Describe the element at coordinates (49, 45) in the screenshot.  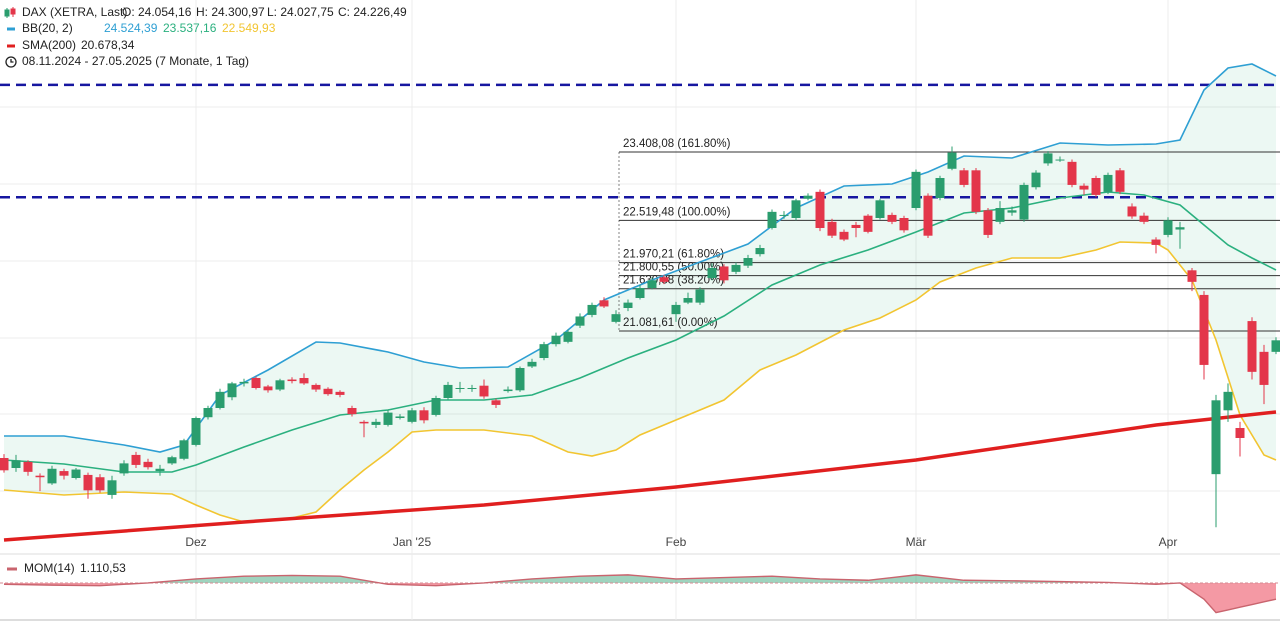
I see `legend-sma: SMA(200)` at that location.